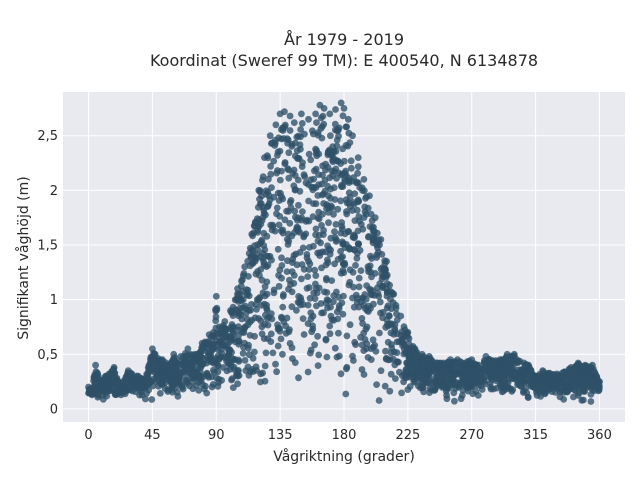  Describe the element at coordinates (88, 435) in the screenshot. I see `x-tick-label: 0` at that location.